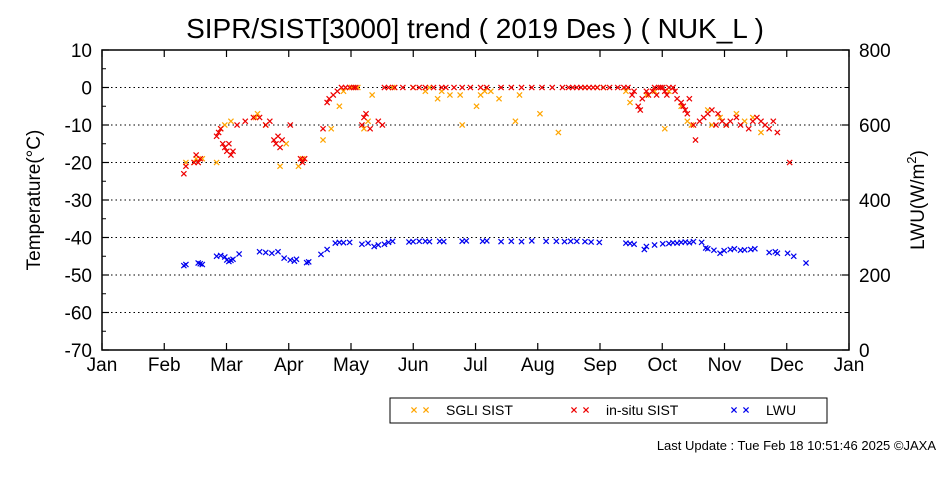  Describe the element at coordinates (918, 153) in the screenshot. I see `y2-axis-label-end: )` at that location.